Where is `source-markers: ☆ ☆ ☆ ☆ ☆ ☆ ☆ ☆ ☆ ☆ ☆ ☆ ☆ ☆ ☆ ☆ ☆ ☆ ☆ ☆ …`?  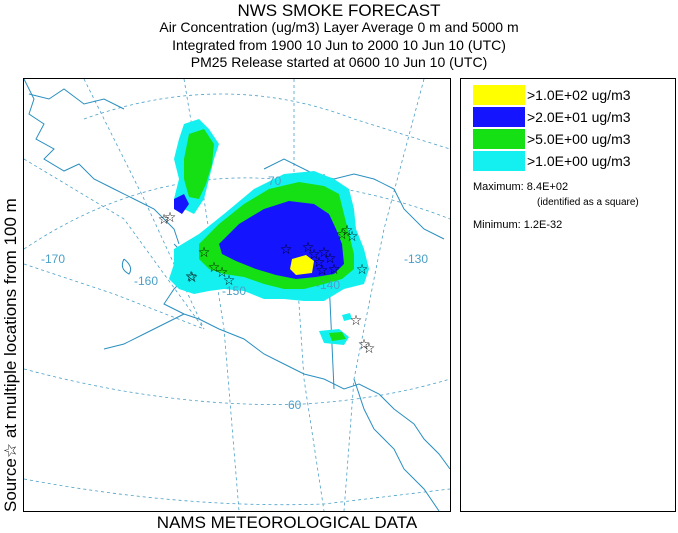 source-markers: ☆ ☆ ☆ ☆ ☆ ☆ ☆ ☆ ☆ ☆ ☆ ☆ ☆ ☆ ☆ ☆ ☆ ☆ ☆ ☆ … is located at coordinates (267, 283).